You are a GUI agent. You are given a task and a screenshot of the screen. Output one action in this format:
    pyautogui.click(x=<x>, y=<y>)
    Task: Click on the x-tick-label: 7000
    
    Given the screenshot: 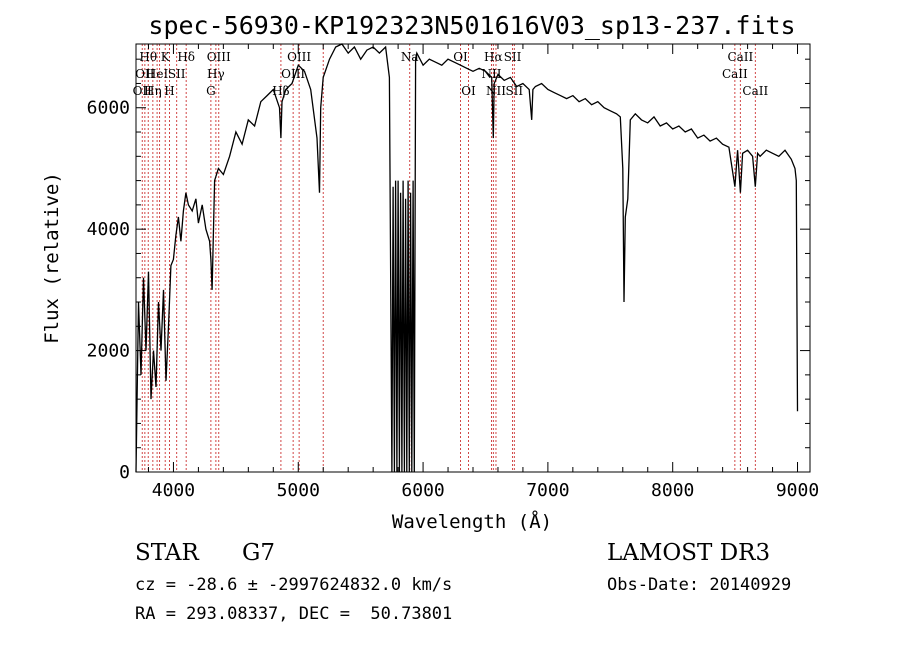 What is the action you would take?
    pyautogui.click(x=547, y=490)
    